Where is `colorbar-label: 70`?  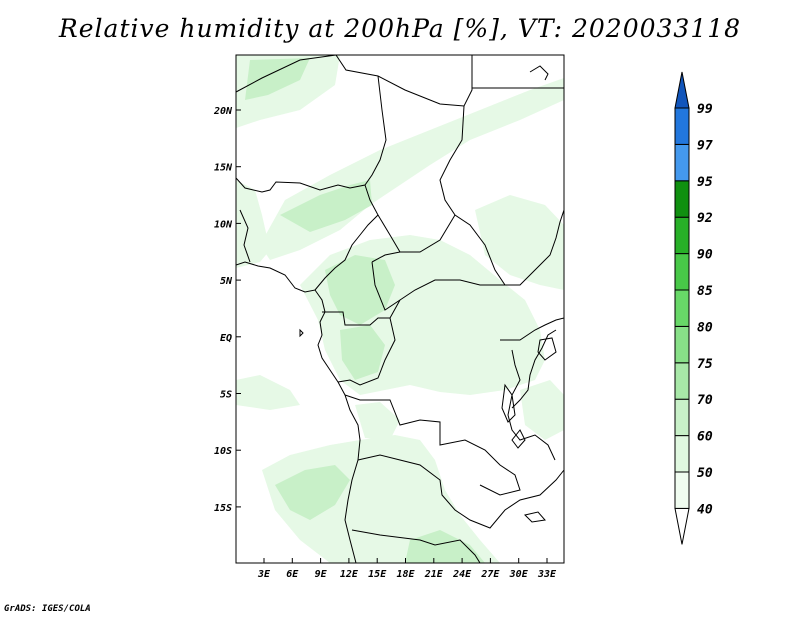 colorbar-label: 70 is located at coordinates (705, 400).